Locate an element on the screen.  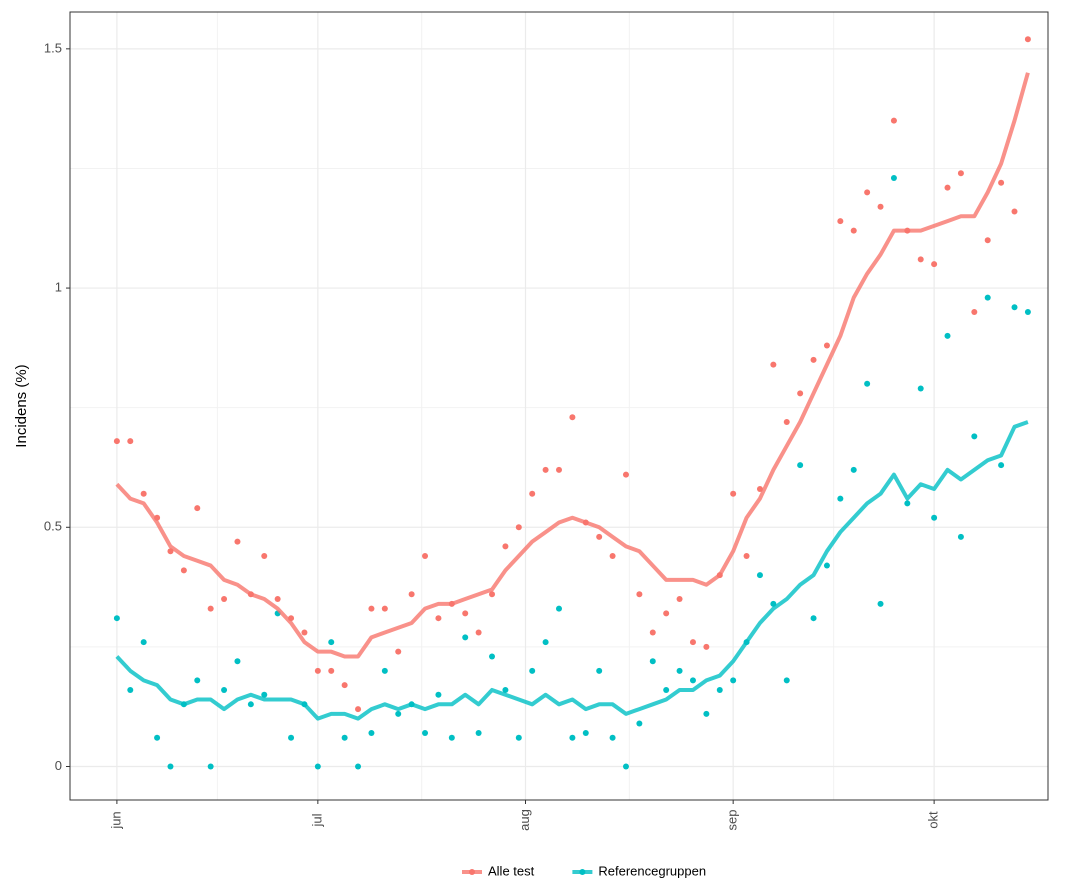
y-tick-label: 1 is located at coordinates (58, 287).